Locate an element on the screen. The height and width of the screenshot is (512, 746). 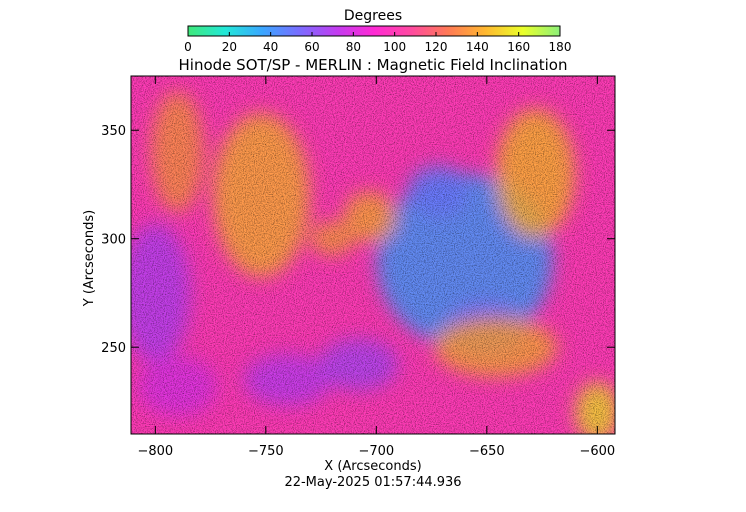
colorbar-ticks: 0 20 40 60 80 100 120 140 160 180 is located at coordinates (377, 43).